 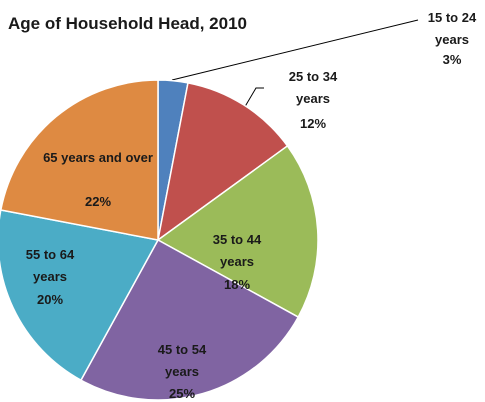 I want to click on slice-label: 15 to 24 years, so click(x=452, y=28).